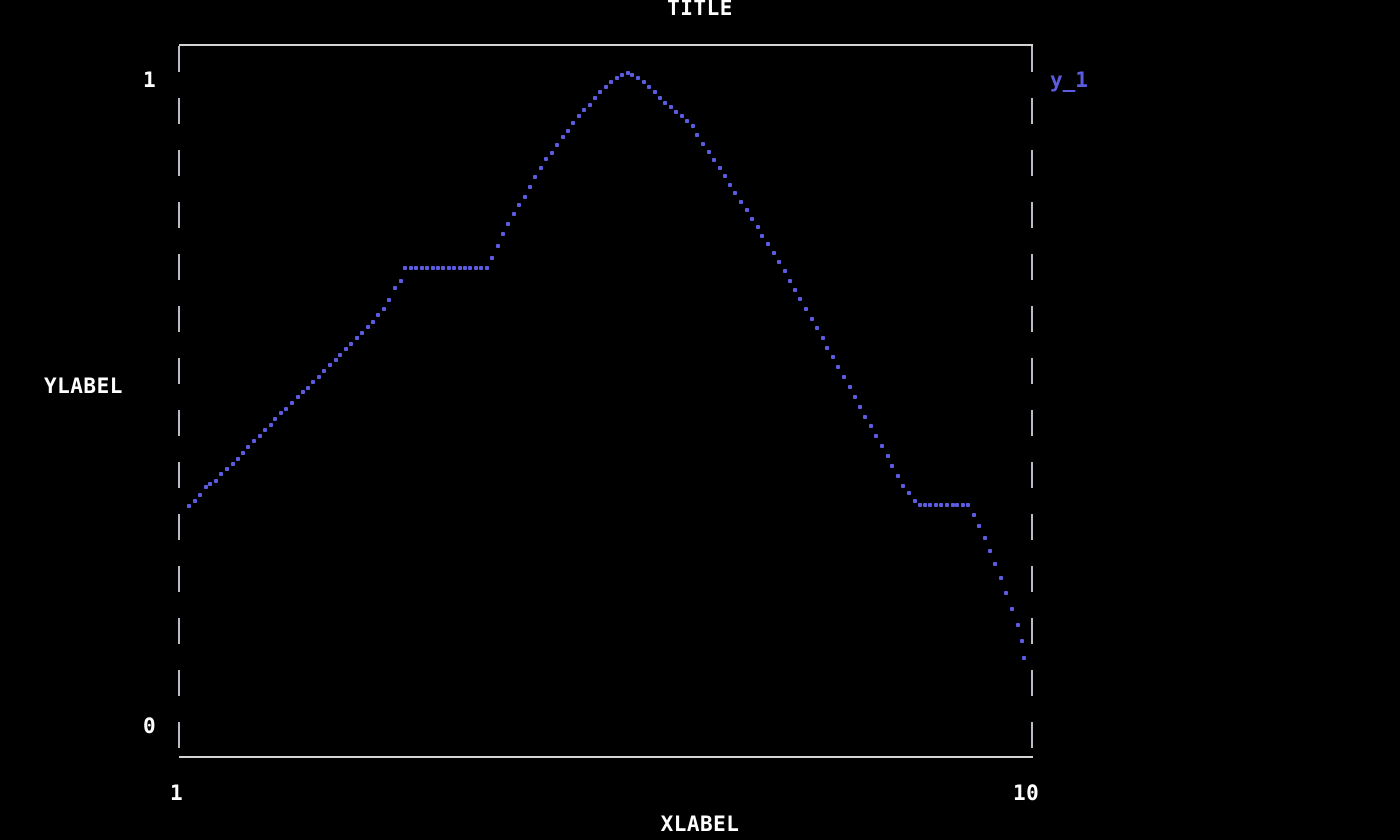  I want to click on y-axis-right-dashed-line, so click(1032, 402).